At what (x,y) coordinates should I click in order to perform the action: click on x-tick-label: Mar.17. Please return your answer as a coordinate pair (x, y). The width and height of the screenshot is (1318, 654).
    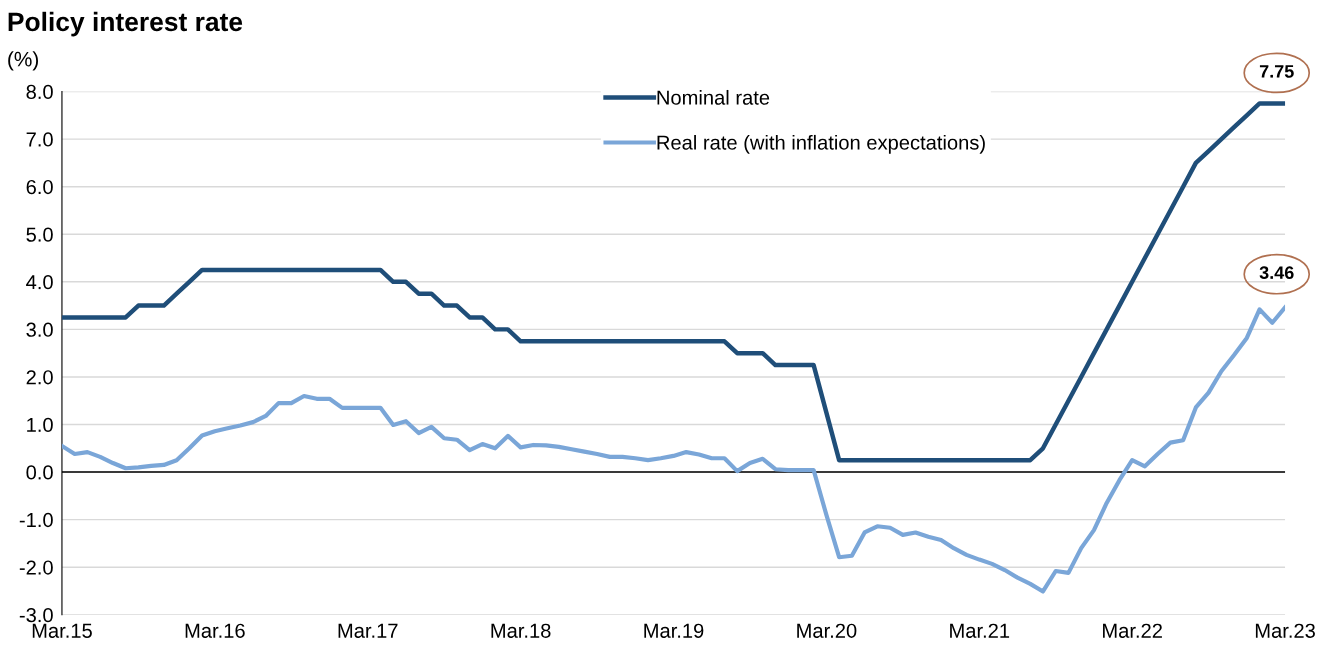
    Looking at the image, I should click on (368, 630).